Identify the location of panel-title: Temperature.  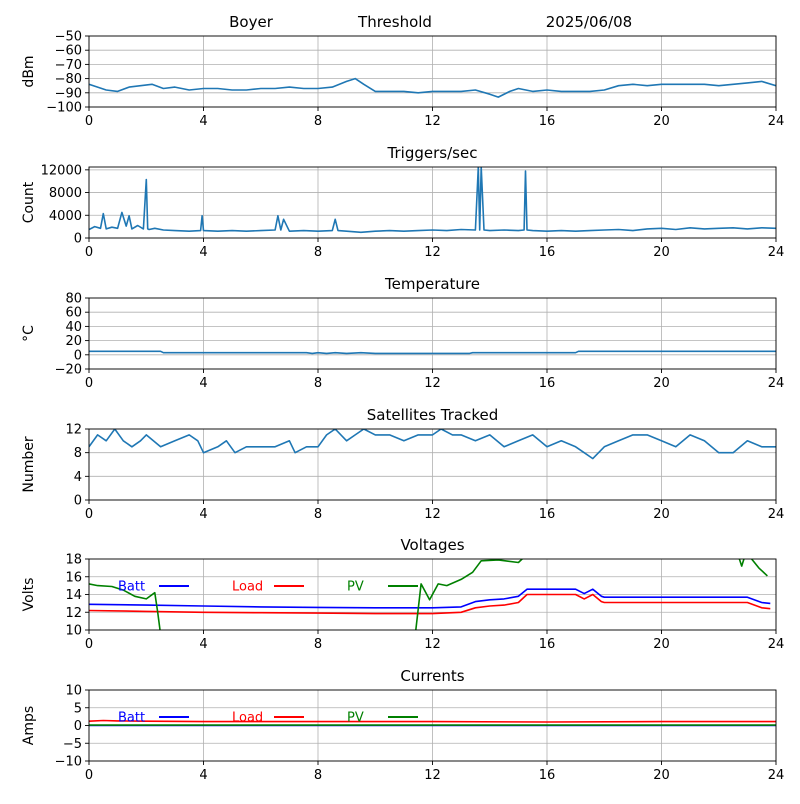
(432, 284).